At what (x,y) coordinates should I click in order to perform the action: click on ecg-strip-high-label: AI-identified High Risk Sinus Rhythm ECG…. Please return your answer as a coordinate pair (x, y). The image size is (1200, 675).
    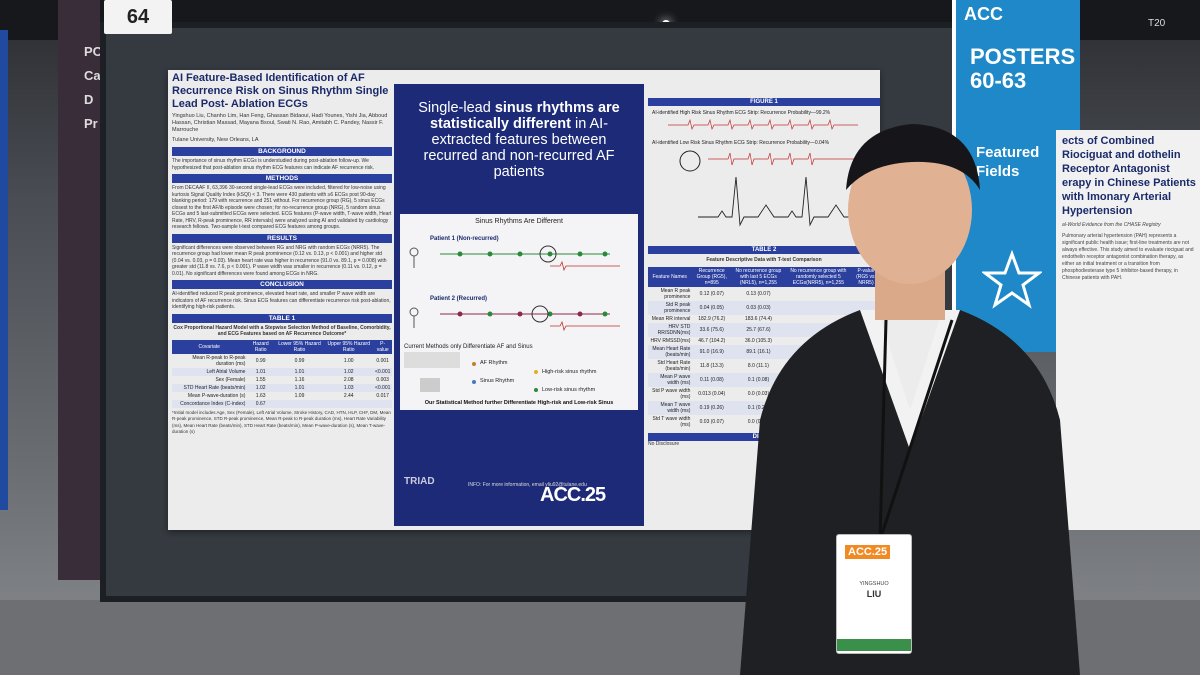
    Looking at the image, I should click on (741, 113).